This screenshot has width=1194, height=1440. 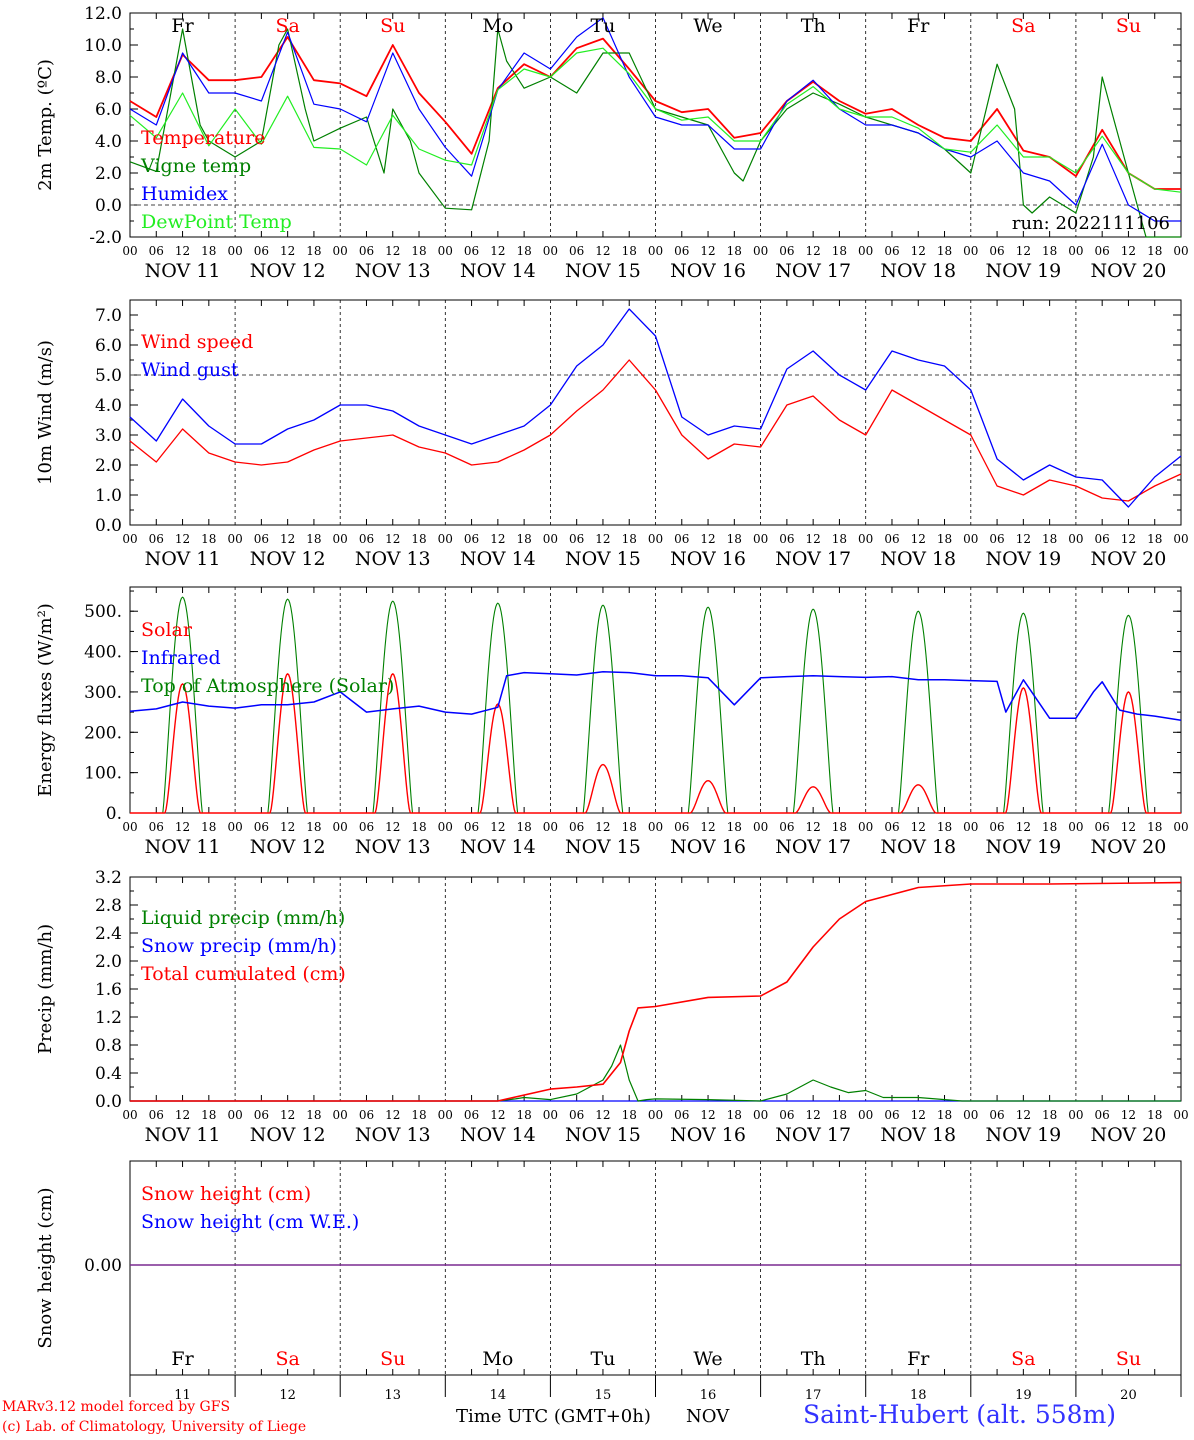 I want to click on y-tick-label: 6.0, so click(x=108, y=346).